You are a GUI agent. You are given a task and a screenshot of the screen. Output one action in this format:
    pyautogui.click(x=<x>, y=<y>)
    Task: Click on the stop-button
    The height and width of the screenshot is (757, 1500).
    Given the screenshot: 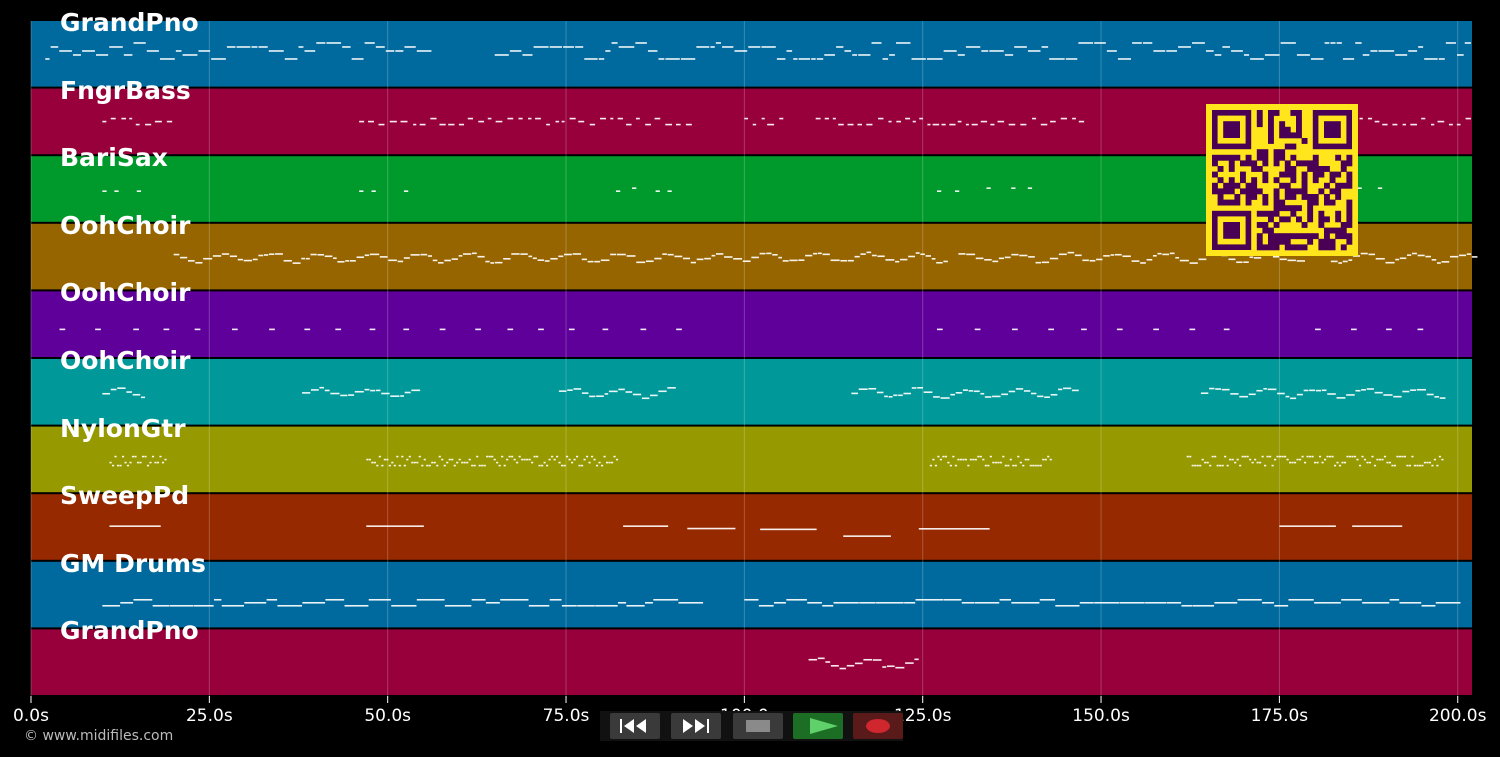 What is the action you would take?
    pyautogui.click(x=758, y=726)
    